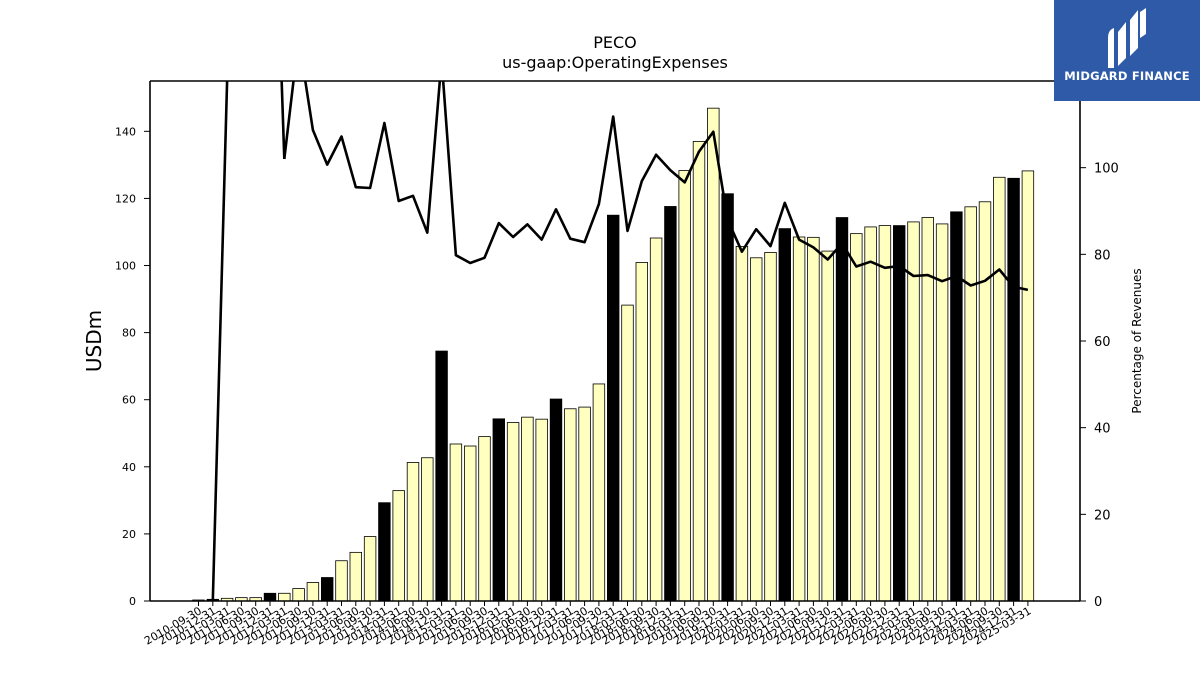 The width and height of the screenshot is (1200, 675). What do you see at coordinates (1106, 169) in the screenshot?
I see `y2-tick-label: 100` at bounding box center [1106, 169].